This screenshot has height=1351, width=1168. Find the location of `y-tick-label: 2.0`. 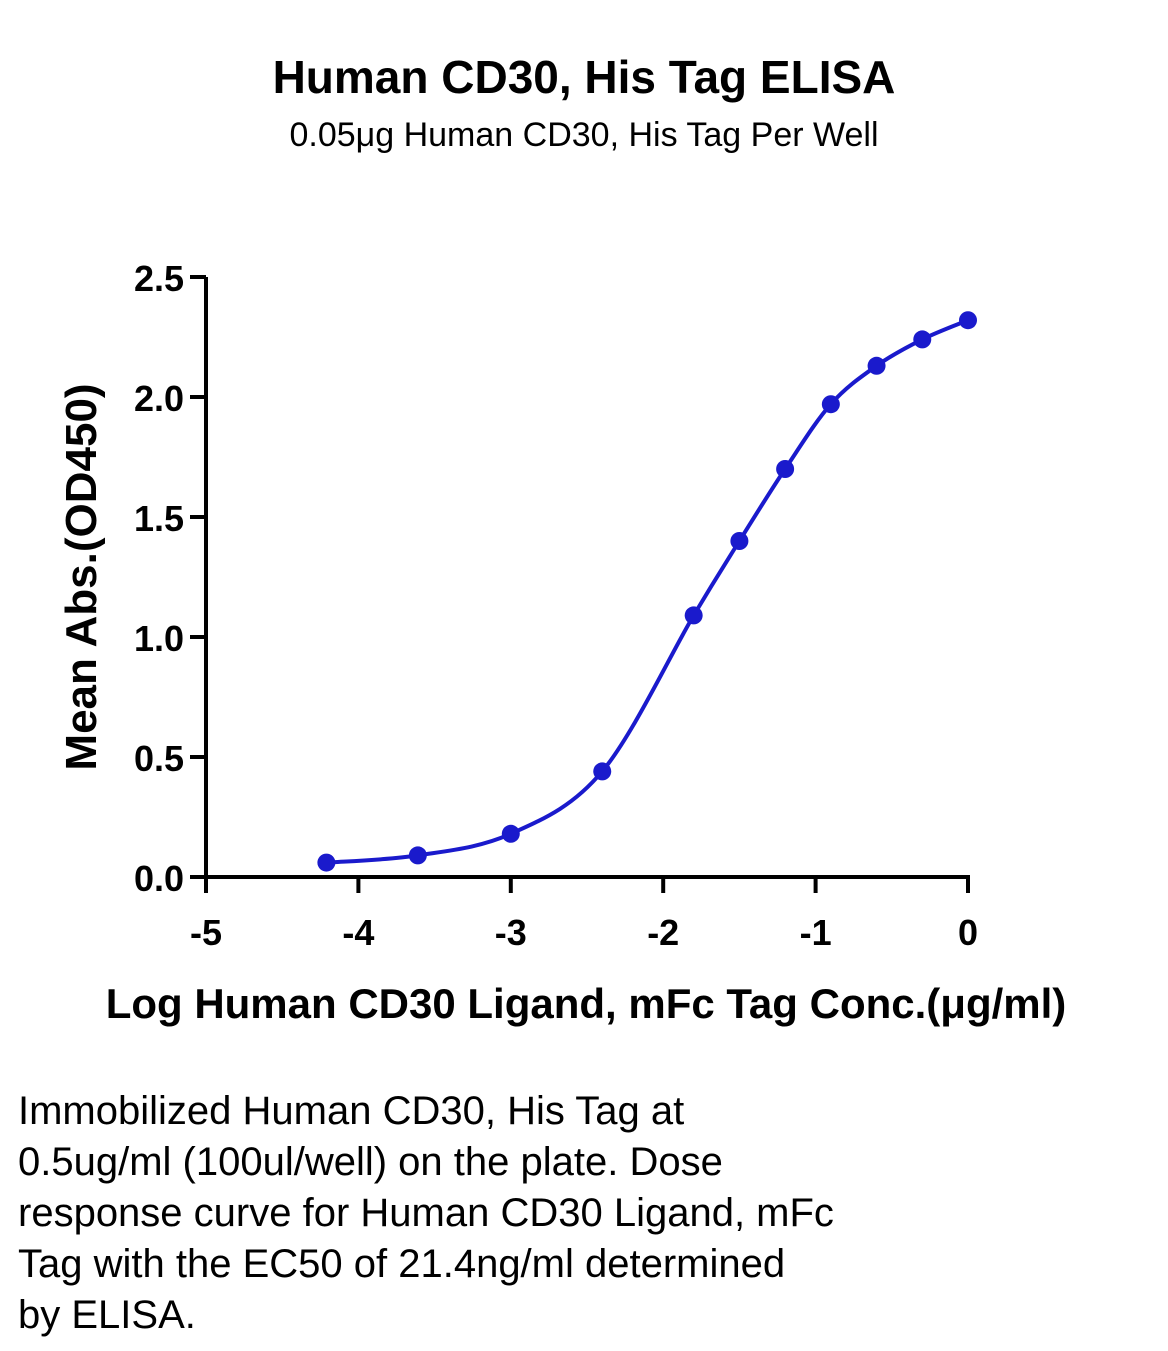

y-tick-label: 2.0 is located at coordinates (159, 398).